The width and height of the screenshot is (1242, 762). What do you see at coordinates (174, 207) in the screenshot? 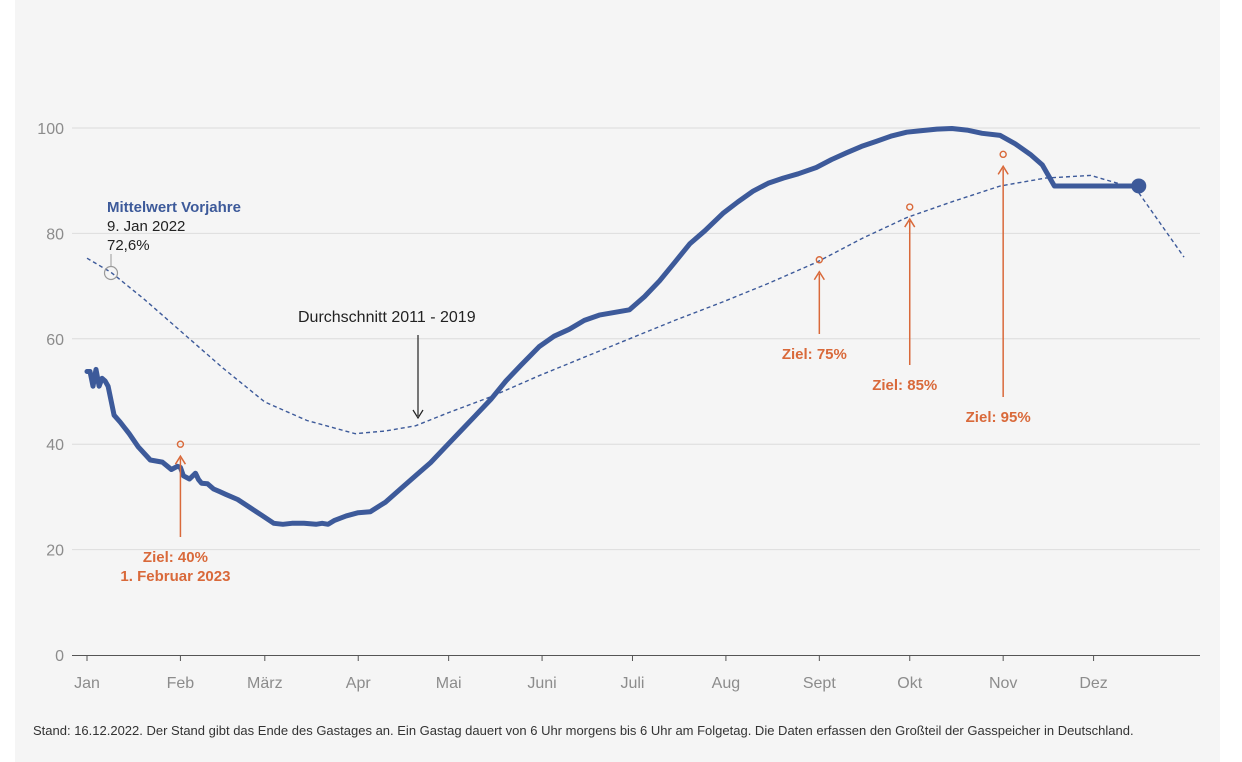
I see `mittelwert-title: Mittelwert Vorjahre` at bounding box center [174, 207].